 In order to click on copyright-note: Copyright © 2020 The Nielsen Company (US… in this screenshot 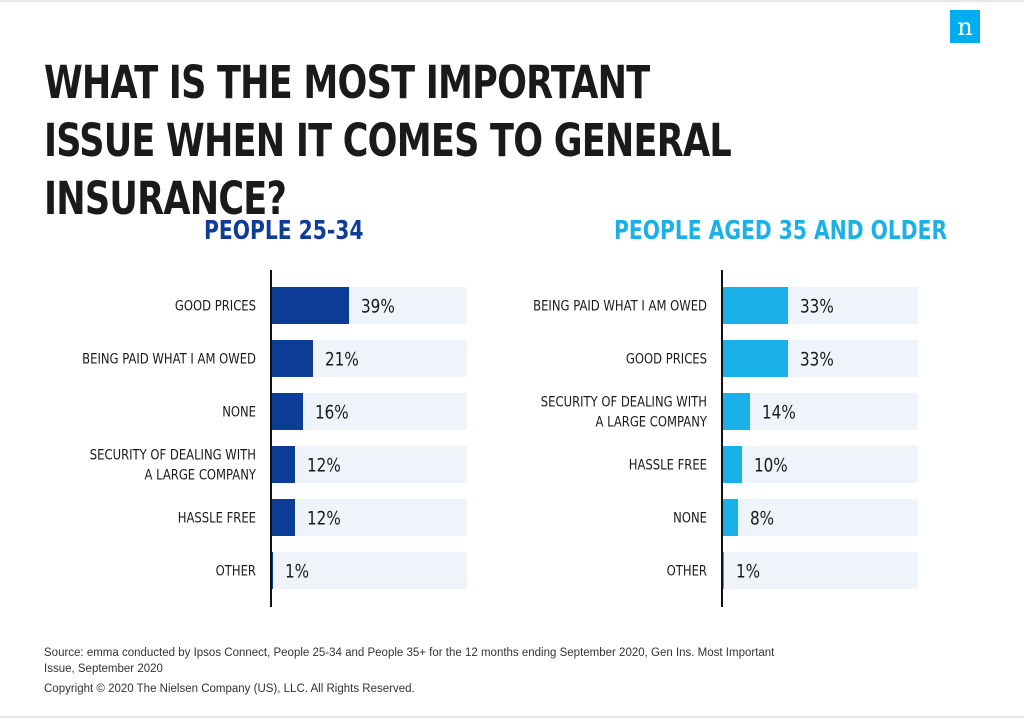, I will do `click(229, 689)`.